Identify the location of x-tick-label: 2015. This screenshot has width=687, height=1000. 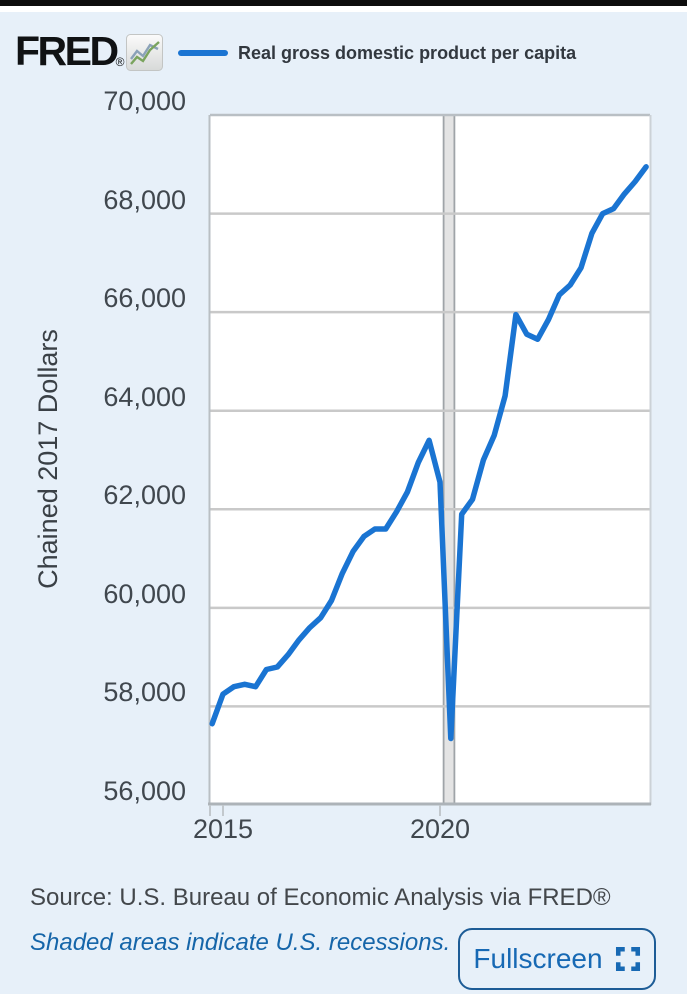
(223, 829).